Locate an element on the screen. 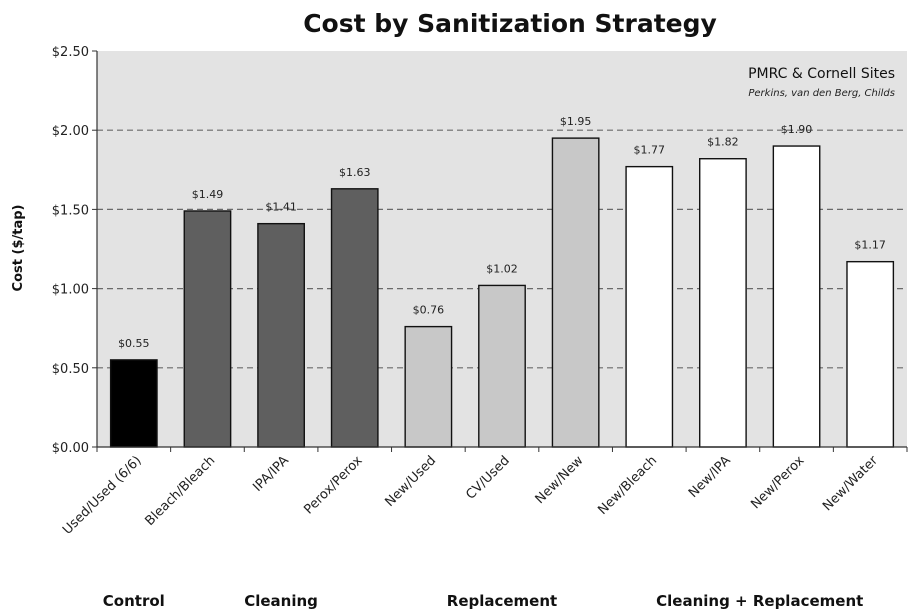  data-label: $0.55 is located at coordinates (134, 343).